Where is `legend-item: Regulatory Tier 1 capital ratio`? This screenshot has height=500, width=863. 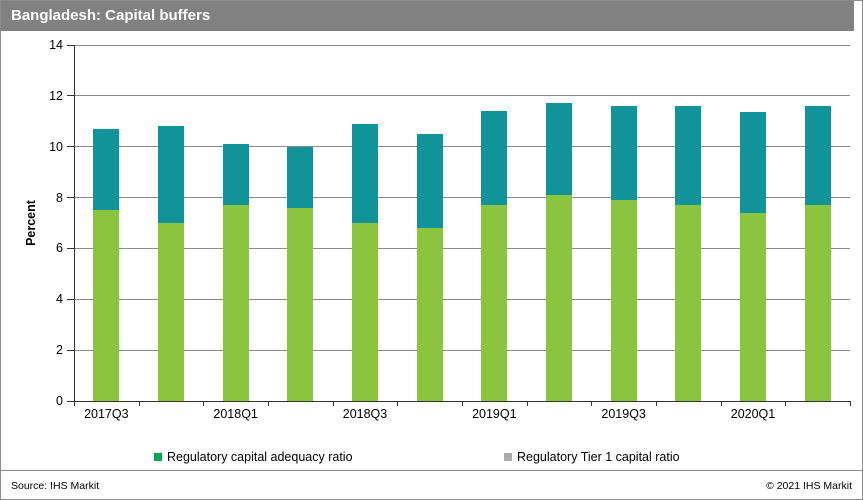
legend-item: Regulatory Tier 1 capital ratio is located at coordinates (592, 457).